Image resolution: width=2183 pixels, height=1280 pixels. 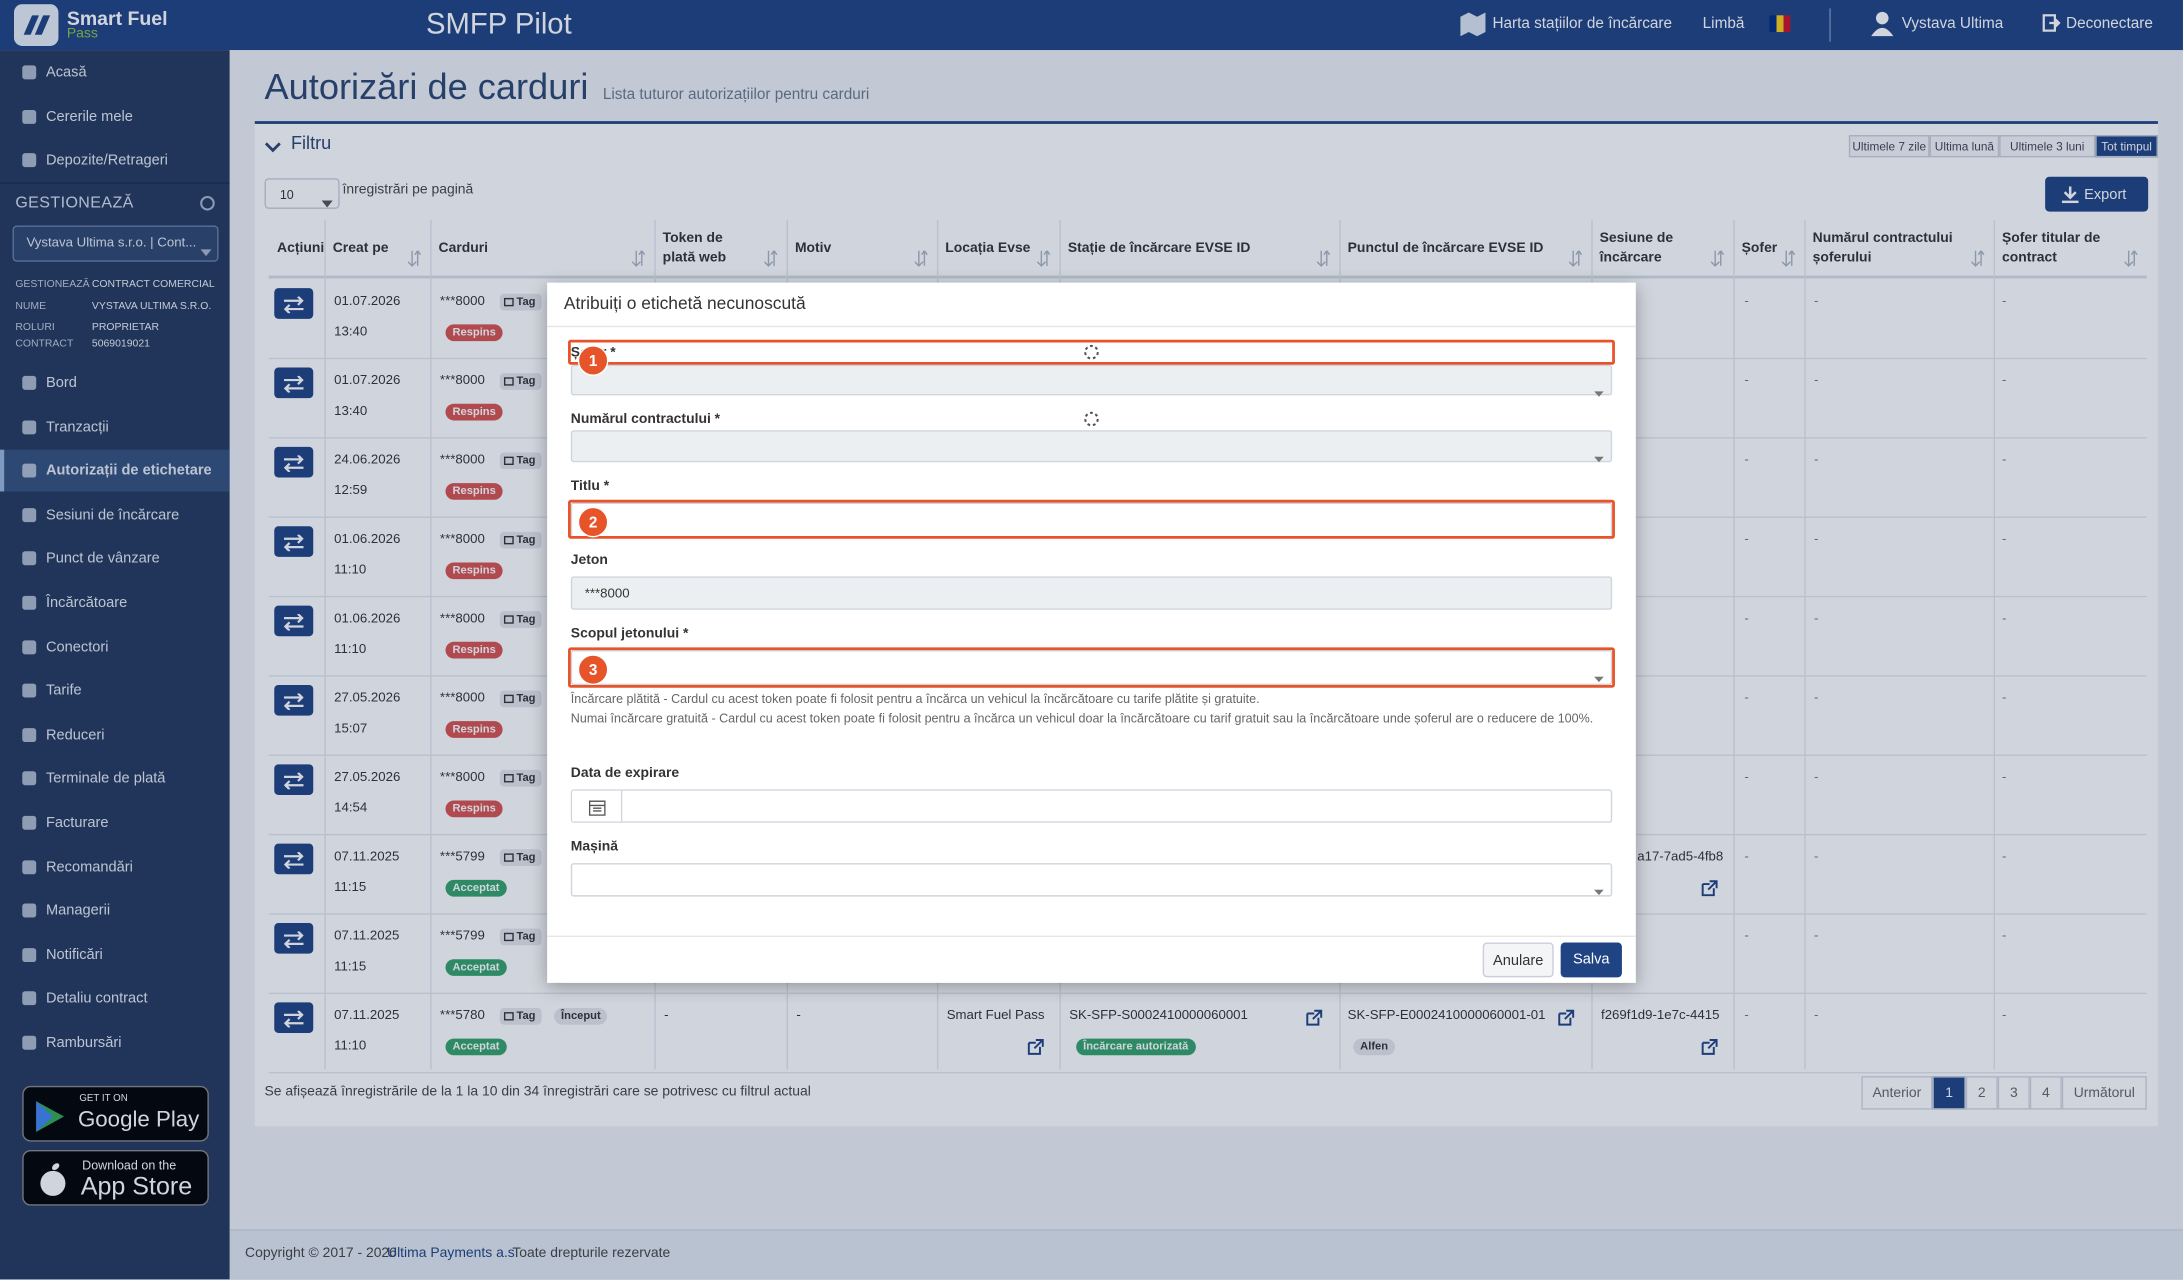 I want to click on column-header: Punctul de încărcare EVSE ID, so click(x=1456, y=249).